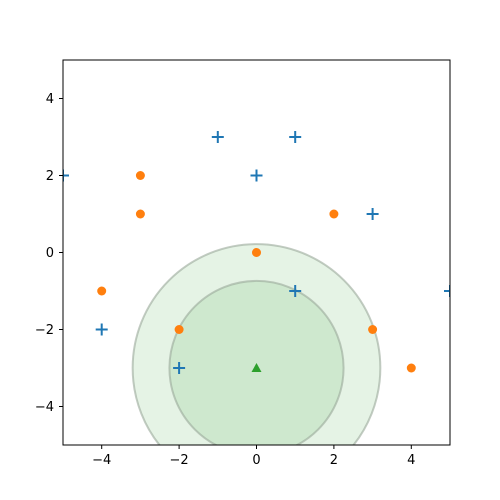 The height and width of the screenshot is (500, 500). What do you see at coordinates (179, 460) in the screenshot?
I see `x-tick-label: −2` at bounding box center [179, 460].